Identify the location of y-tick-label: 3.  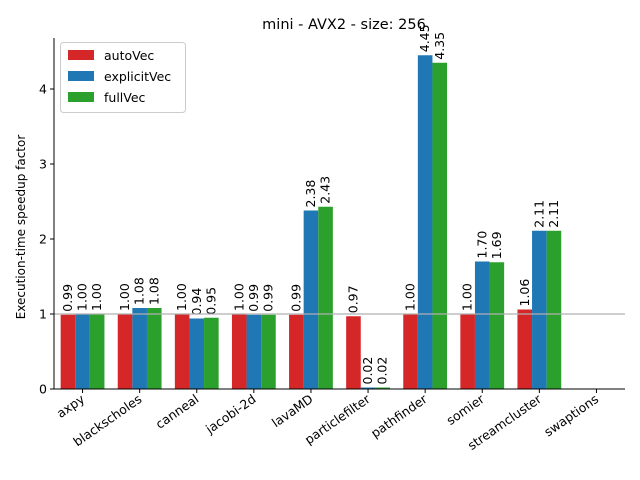
(43, 164).